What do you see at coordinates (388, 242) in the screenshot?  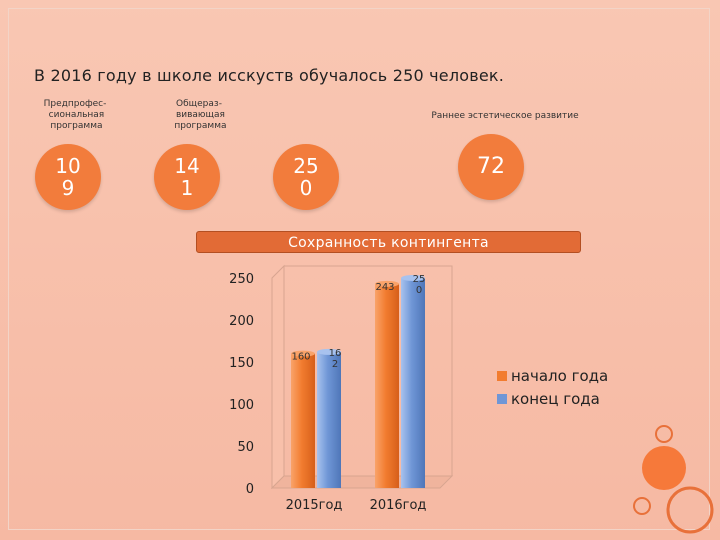 I see `chart-title: Сохранность контингента` at bounding box center [388, 242].